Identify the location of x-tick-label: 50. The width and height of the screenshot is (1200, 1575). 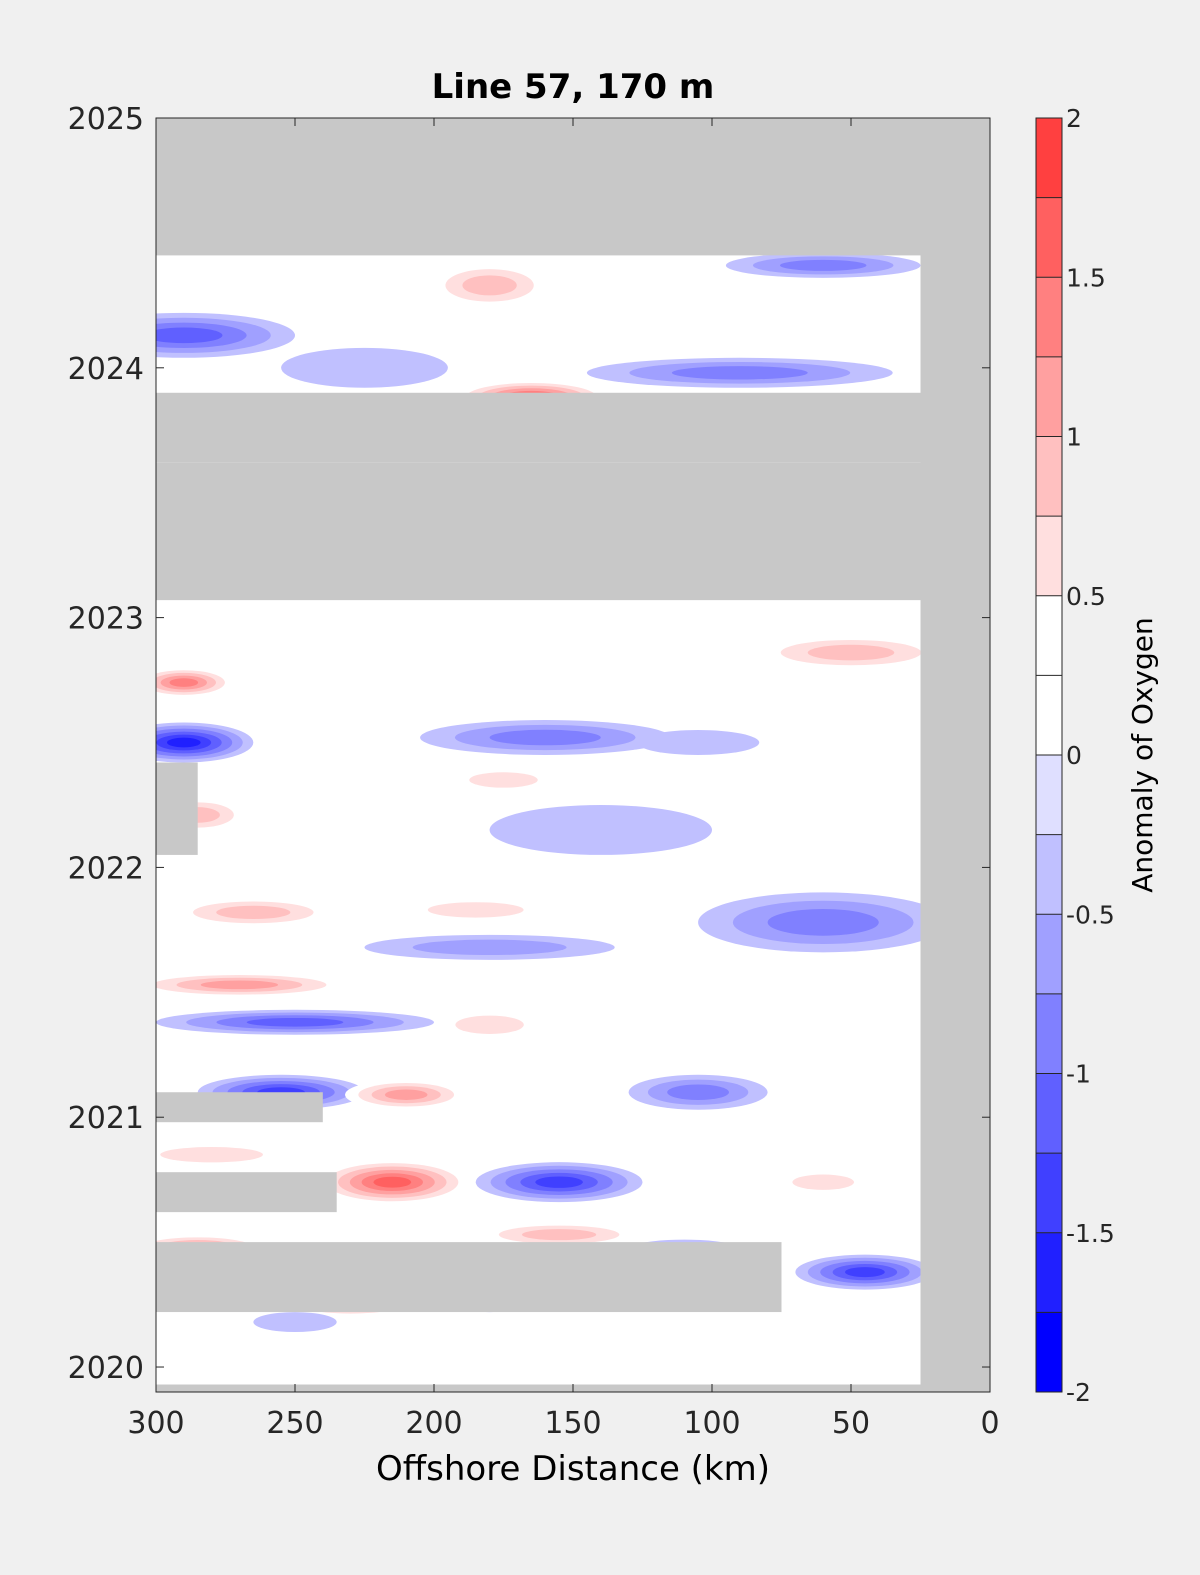
(851, 1423).